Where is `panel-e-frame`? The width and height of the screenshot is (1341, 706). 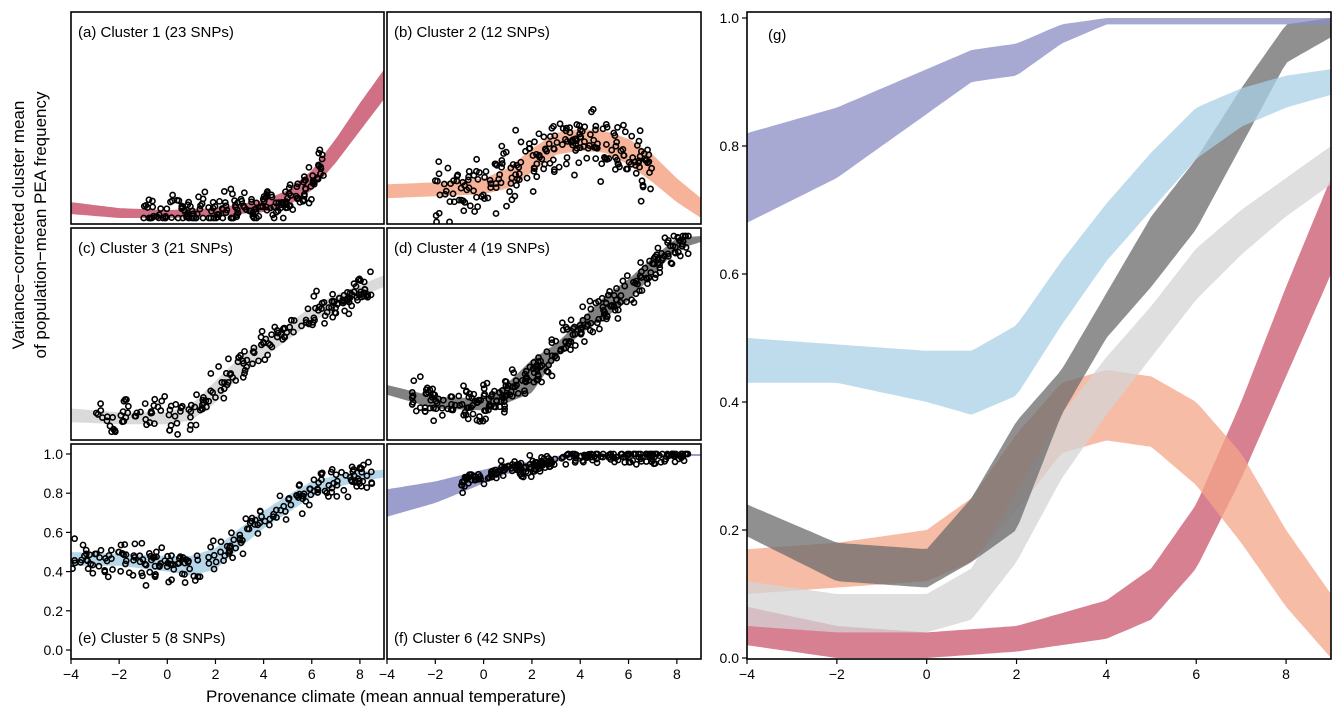 panel-e-frame is located at coordinates (227, 551).